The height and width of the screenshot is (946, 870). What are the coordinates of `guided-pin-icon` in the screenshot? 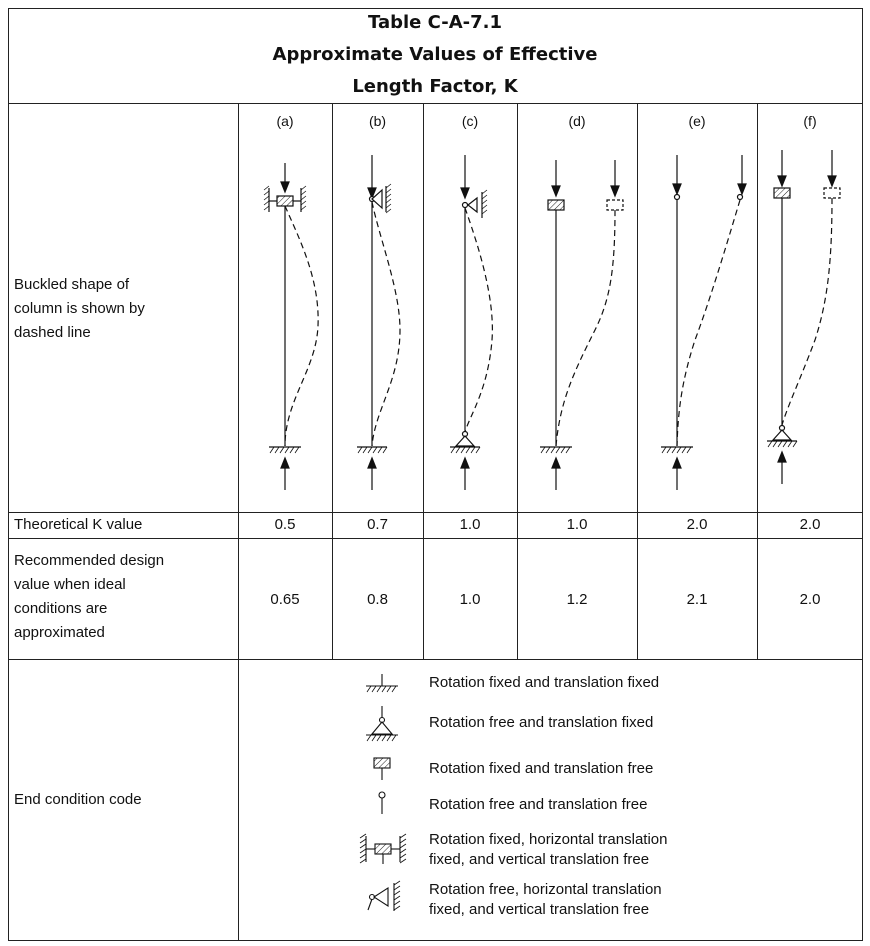 It's located at (384, 895).